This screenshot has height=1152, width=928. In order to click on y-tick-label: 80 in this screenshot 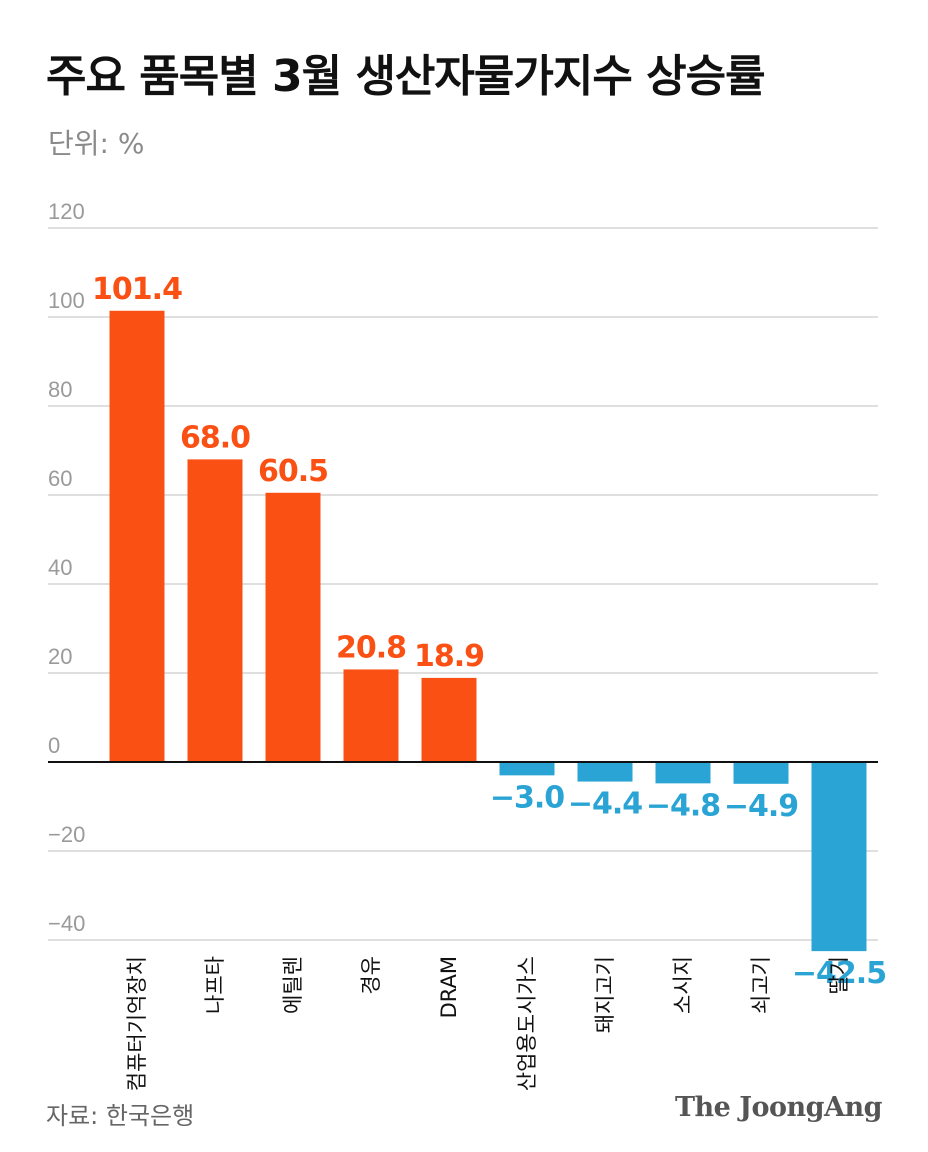, I will do `click(60, 389)`.